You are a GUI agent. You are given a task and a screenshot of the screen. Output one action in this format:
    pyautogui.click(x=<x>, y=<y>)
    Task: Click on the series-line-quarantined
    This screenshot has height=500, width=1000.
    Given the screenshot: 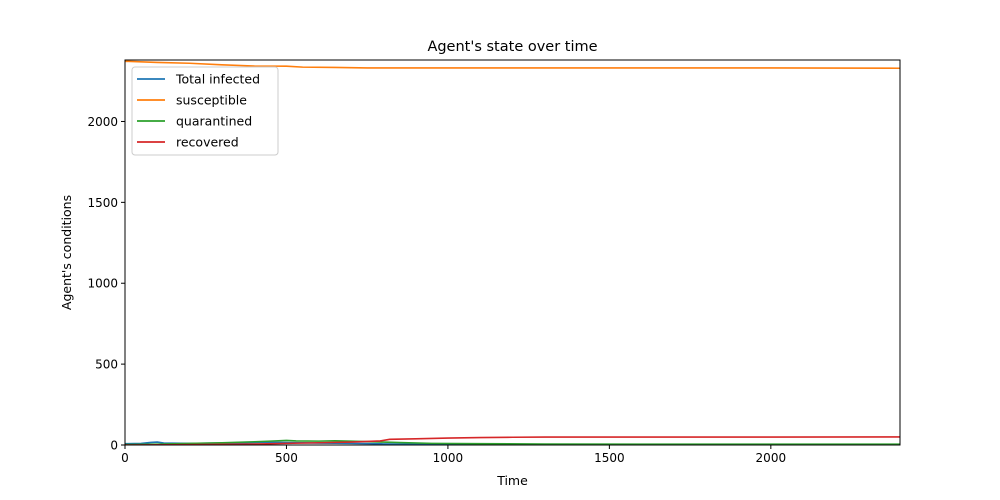 What is the action you would take?
    pyautogui.click(x=512, y=442)
    